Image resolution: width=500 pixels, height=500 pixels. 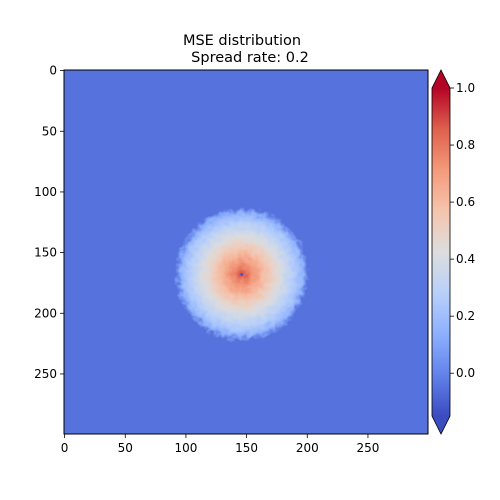 I want to click on x-tick-label: 50, so click(x=125, y=448).